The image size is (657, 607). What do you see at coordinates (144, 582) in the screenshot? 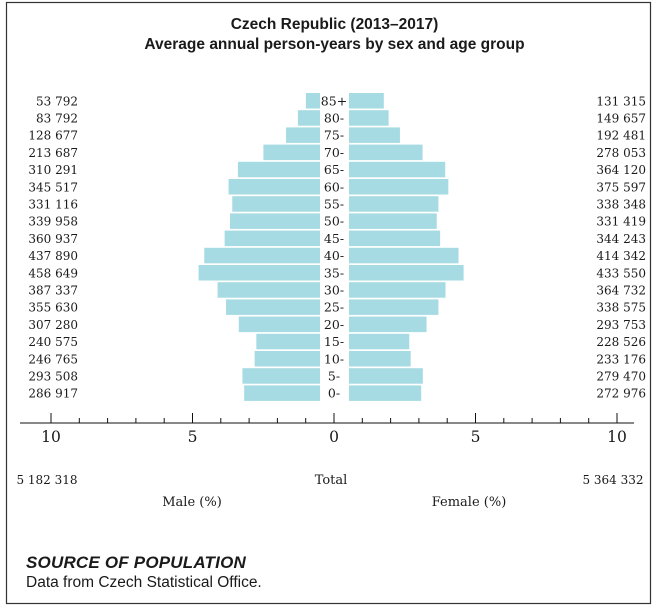
I see `source-text: Data from Czech Statistical Office.` at bounding box center [144, 582].